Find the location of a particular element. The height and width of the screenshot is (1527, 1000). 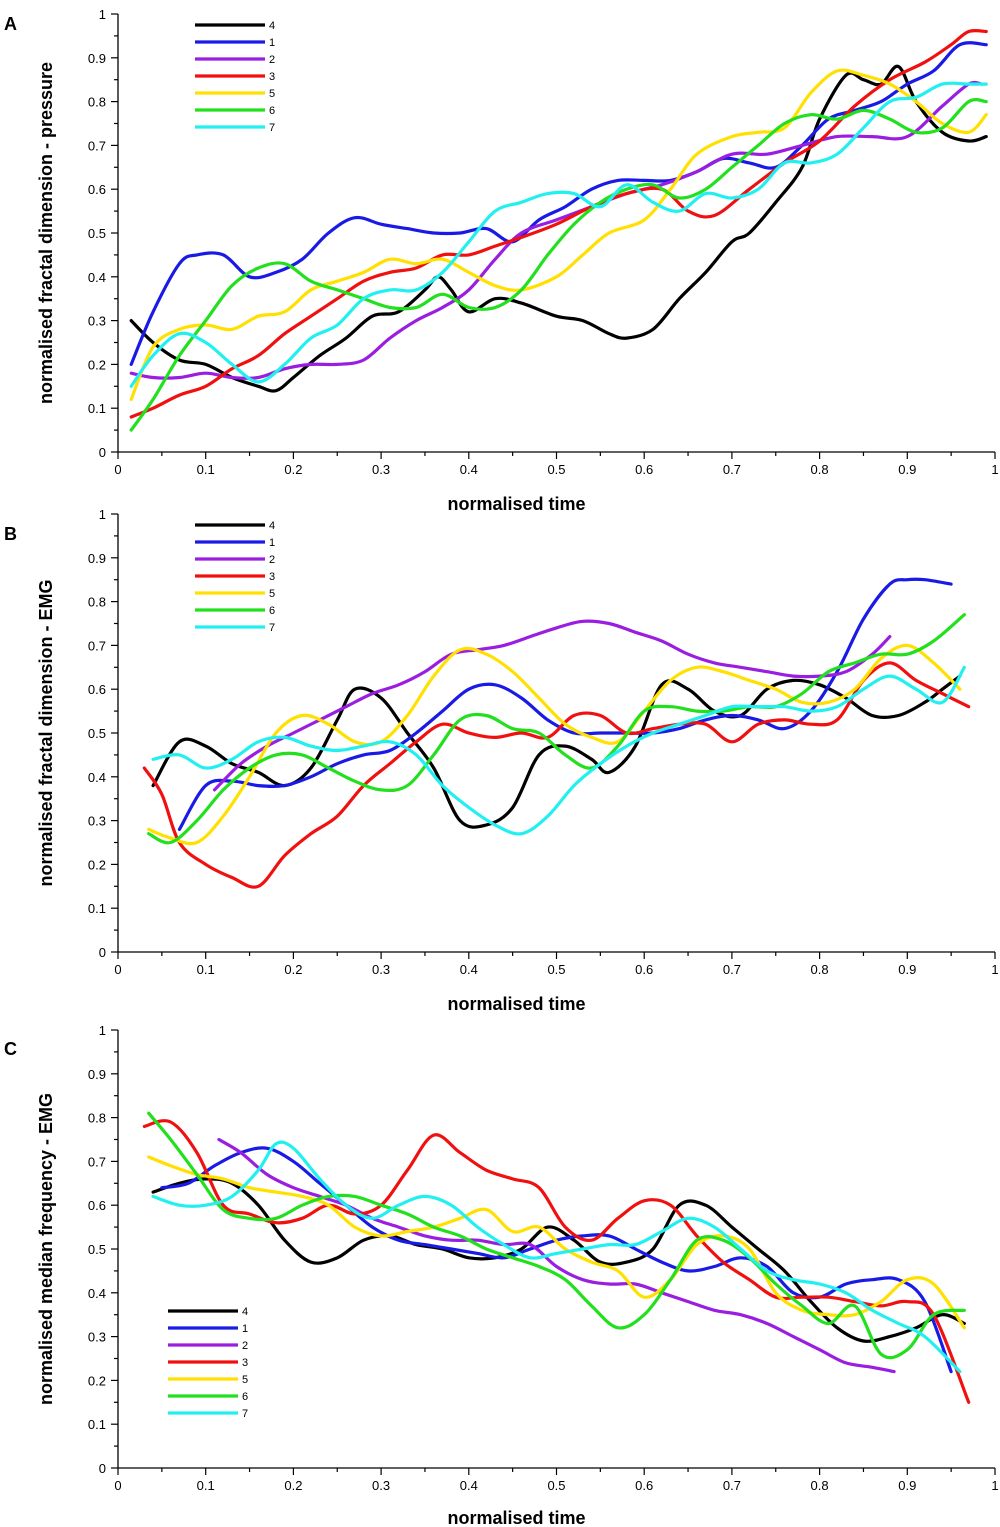

panel-letter: C is located at coordinates (10, 1049).